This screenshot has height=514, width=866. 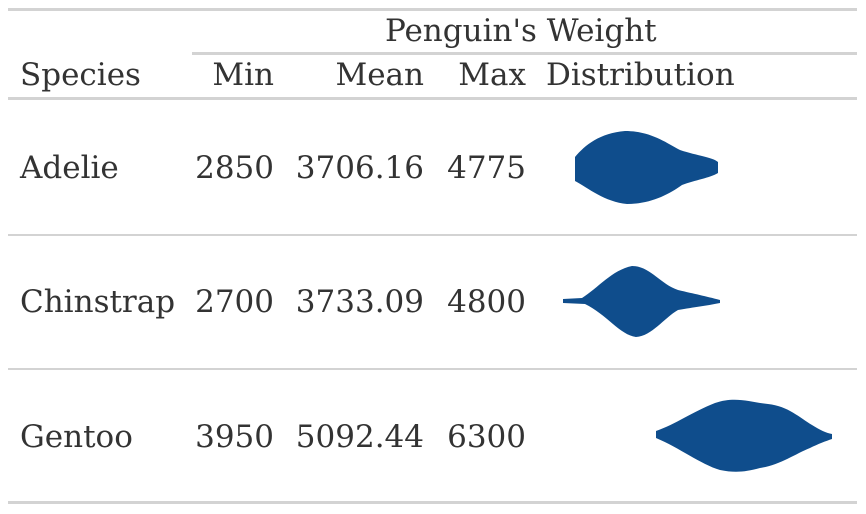 I want to click on violin-plot-adelie, so click(x=646, y=167).